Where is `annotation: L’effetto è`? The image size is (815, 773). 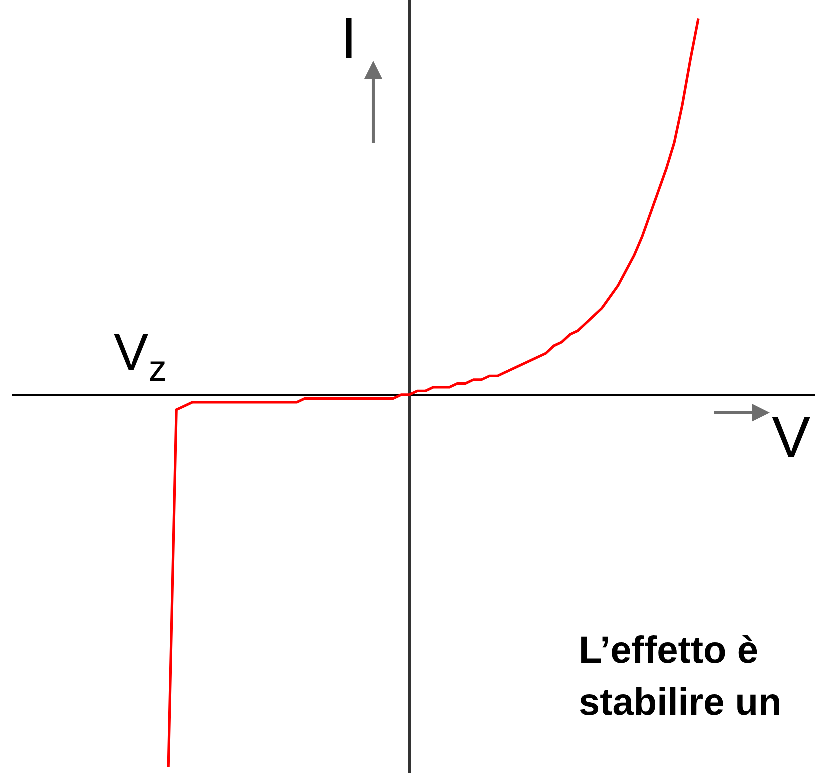
annotation: L’effetto è is located at coordinates (668, 651).